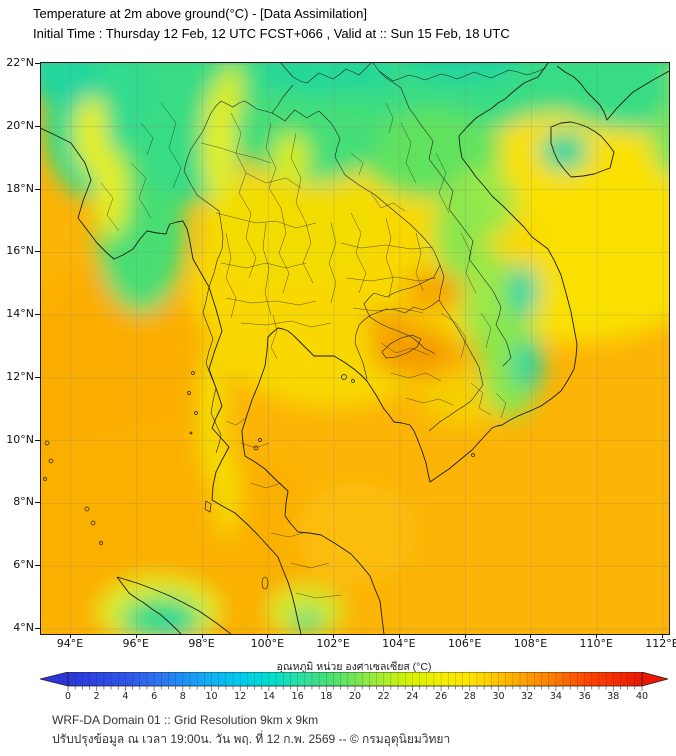 This screenshot has height=756, width=676. I want to click on colorbar-tick-label: 4, so click(125, 696).